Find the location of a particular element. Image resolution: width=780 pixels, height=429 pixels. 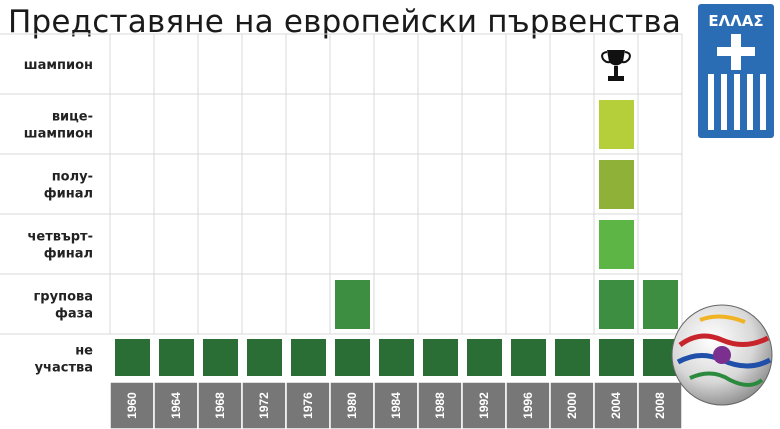

year-label: 1984 is located at coordinates (396, 405).